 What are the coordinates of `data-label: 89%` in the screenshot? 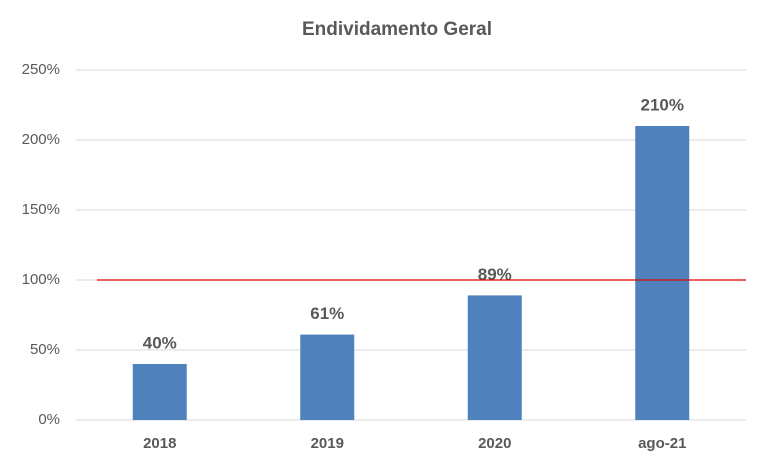 It's located at (495, 274).